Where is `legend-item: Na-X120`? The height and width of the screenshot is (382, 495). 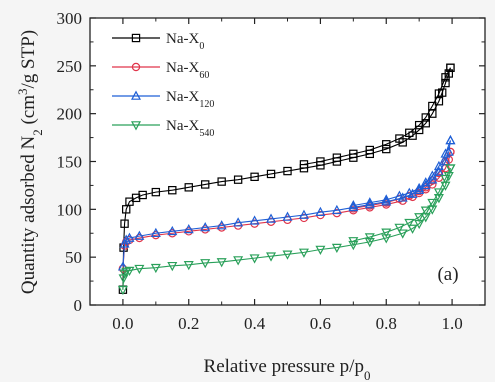
legend-item: Na-X120 is located at coordinates (163, 99).